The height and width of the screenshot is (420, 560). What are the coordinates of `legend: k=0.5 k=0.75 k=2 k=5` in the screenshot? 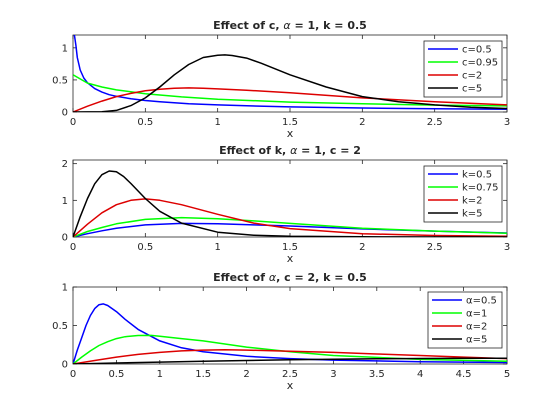 It's located at (463, 194).